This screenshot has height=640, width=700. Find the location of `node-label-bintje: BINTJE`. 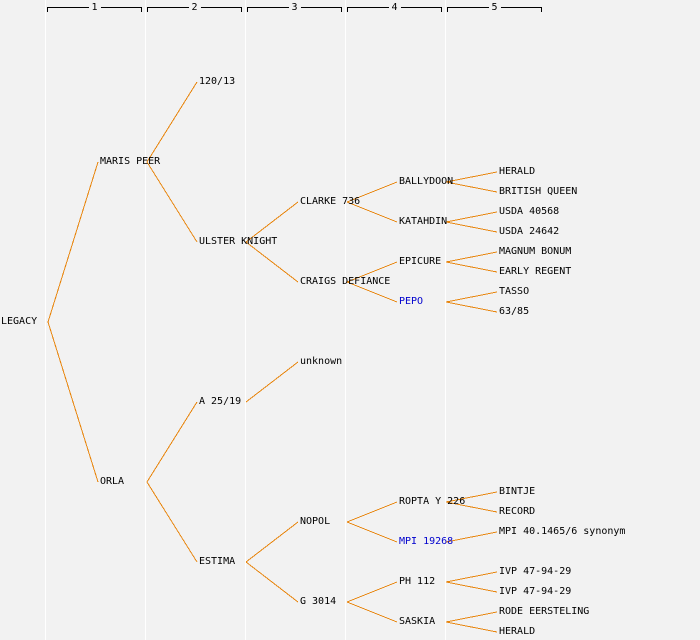

node-label-bintje: BINTJE is located at coordinates (517, 491).